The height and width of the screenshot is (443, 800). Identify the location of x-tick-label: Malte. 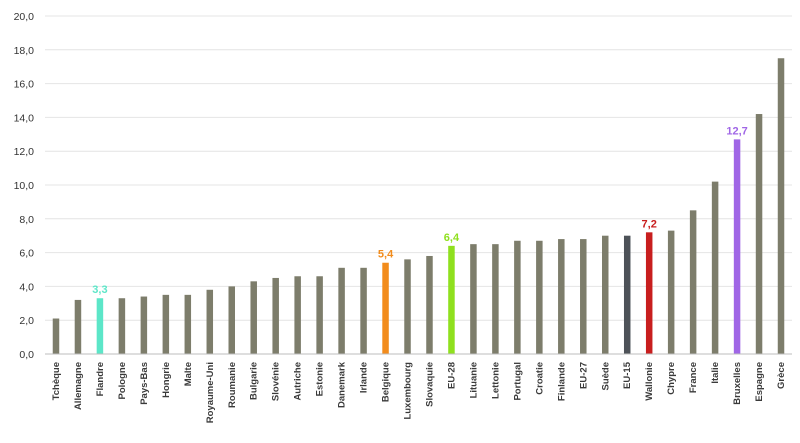
(188, 374).